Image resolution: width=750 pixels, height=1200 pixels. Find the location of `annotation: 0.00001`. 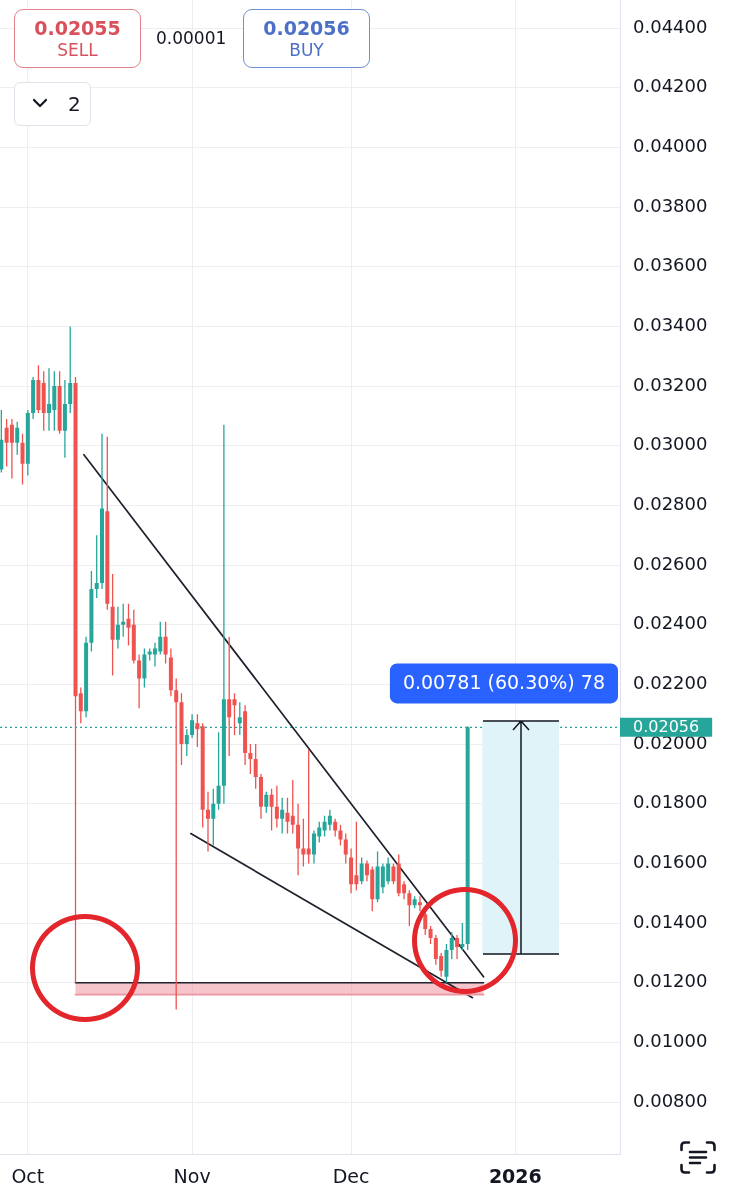

annotation: 0.00001 is located at coordinates (191, 38).